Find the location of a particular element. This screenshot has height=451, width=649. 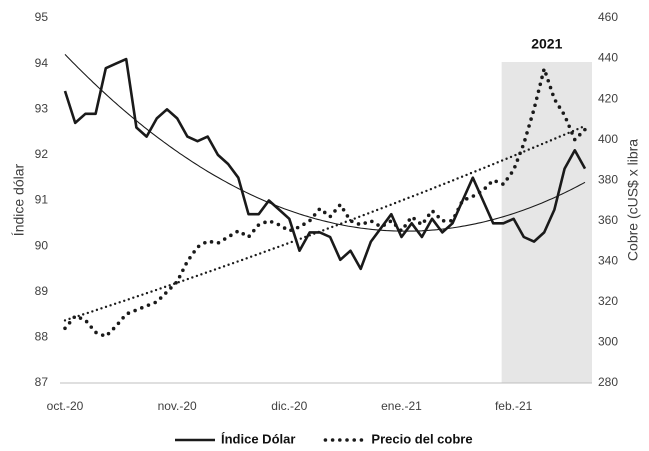

y2-tick-label: 300 is located at coordinates (608, 342).